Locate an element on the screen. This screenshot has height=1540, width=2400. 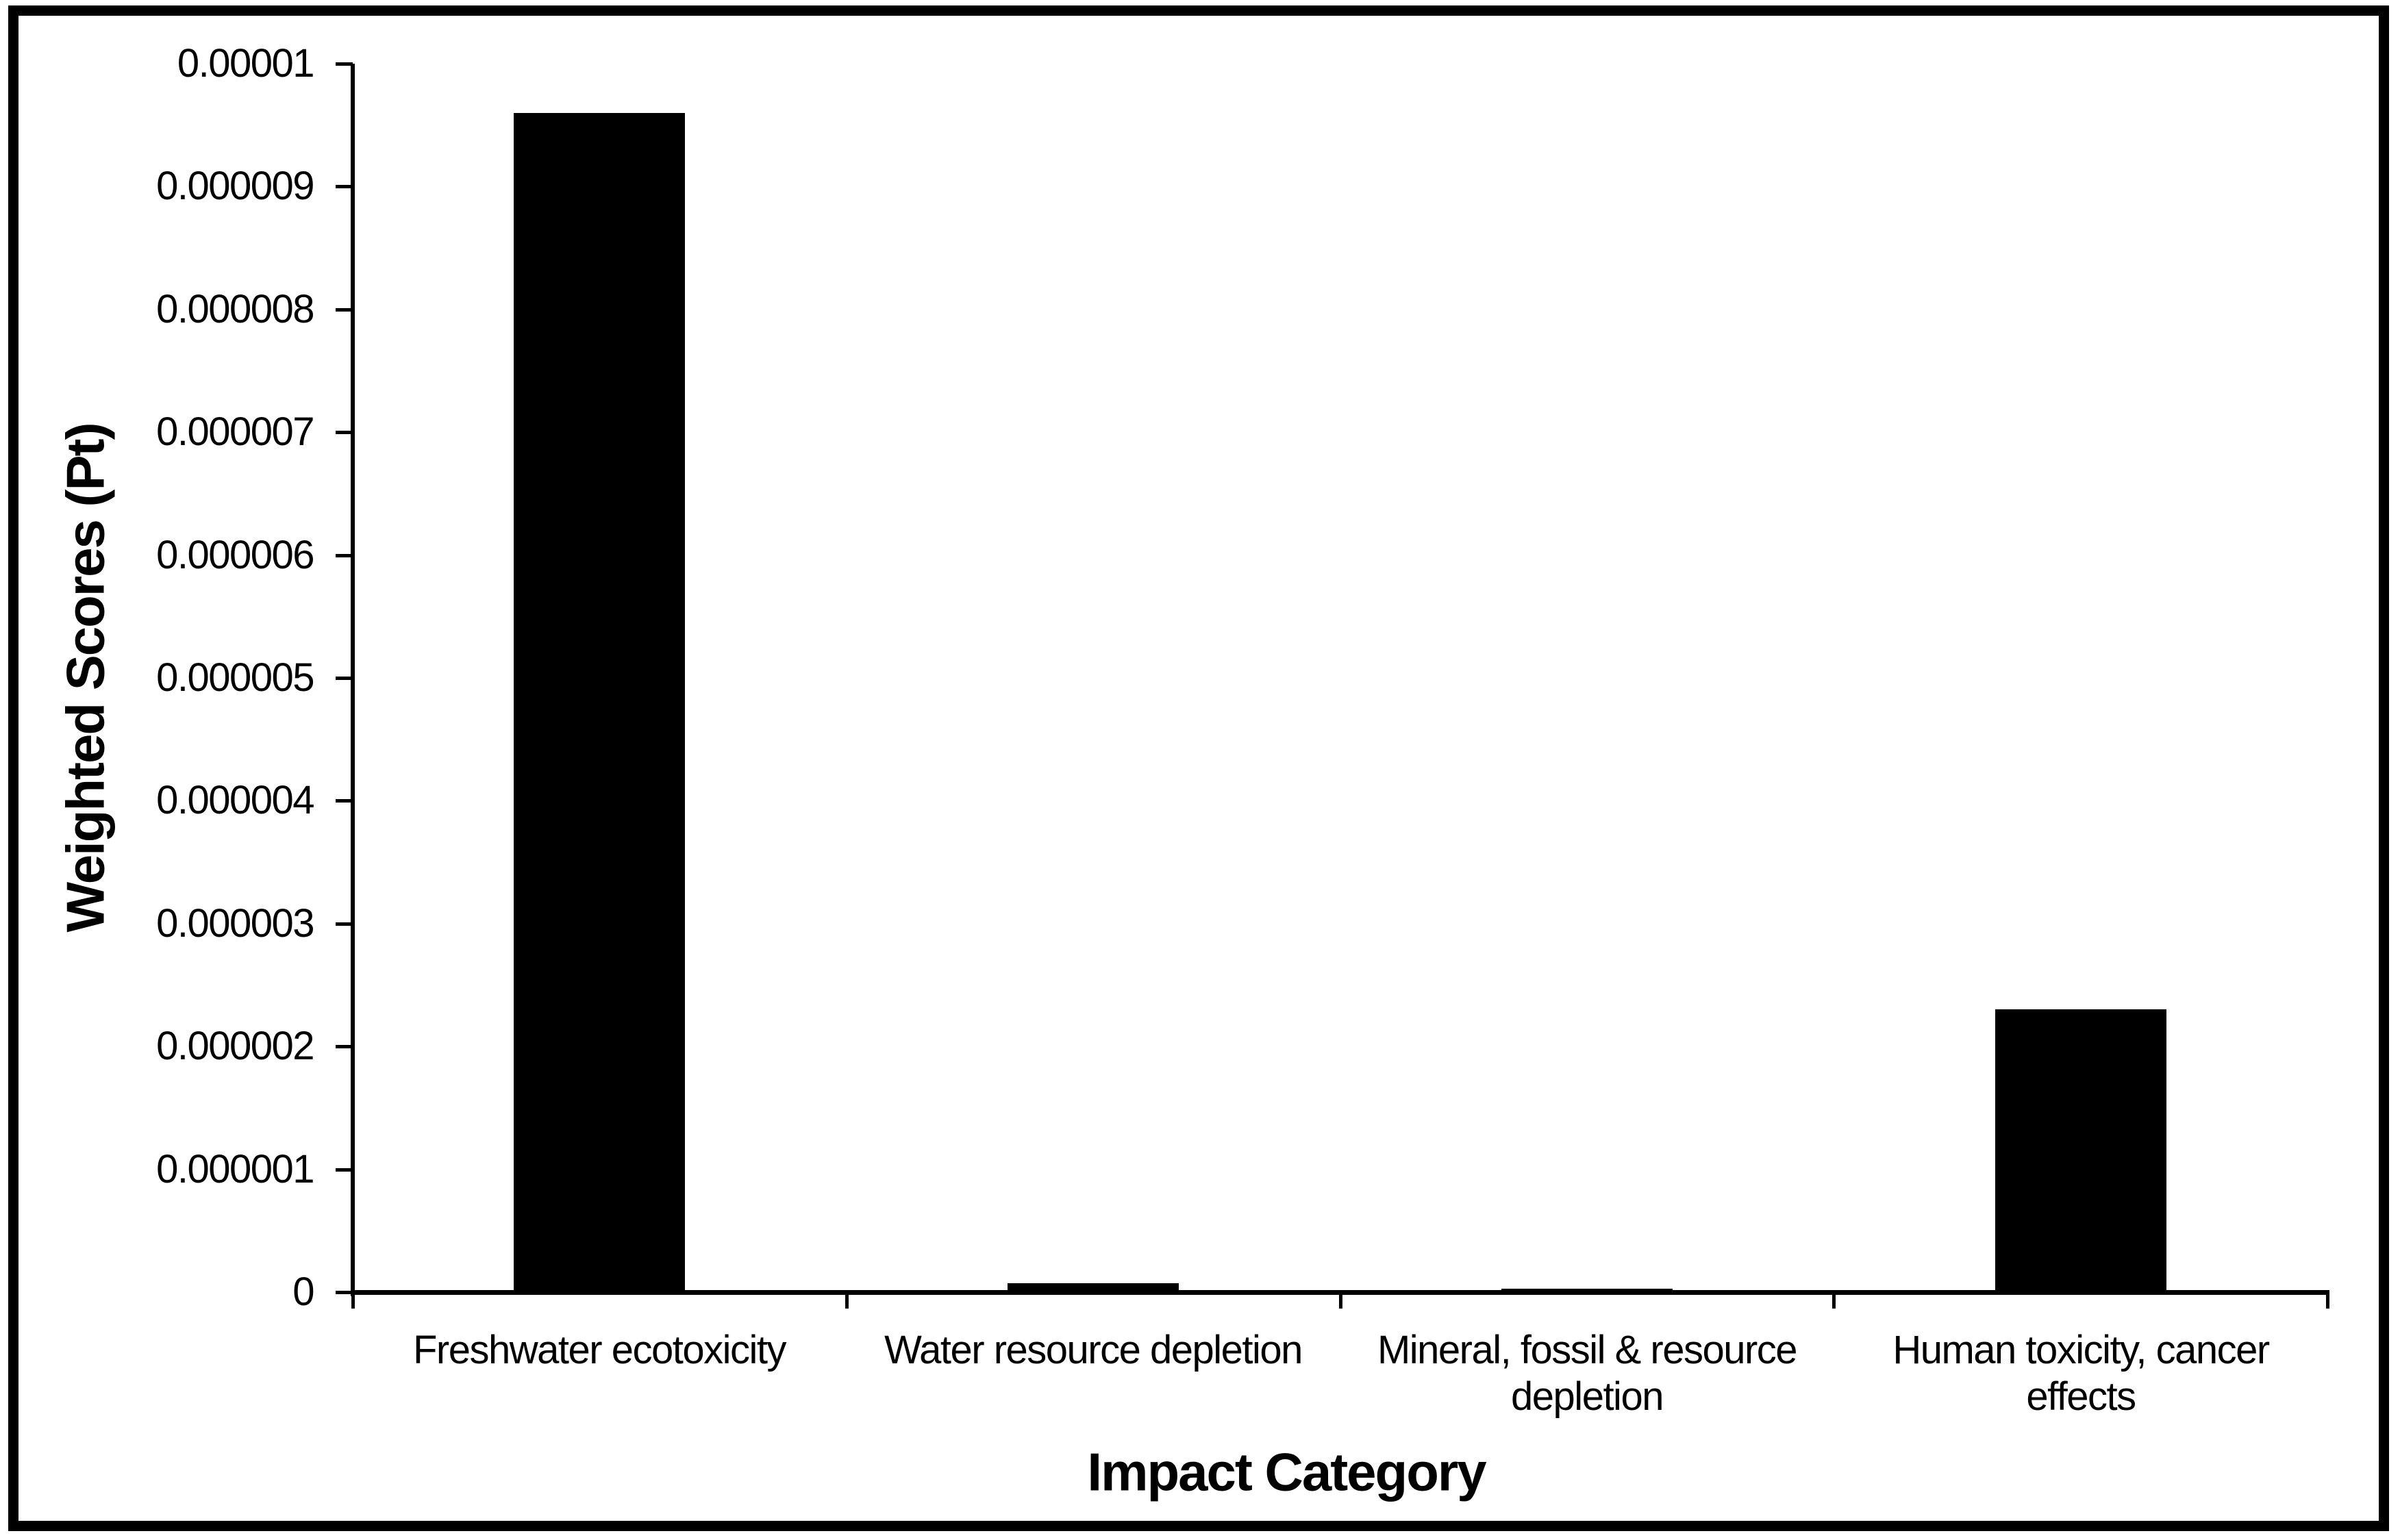
y-tick-label: 0.000003 is located at coordinates (235, 923).